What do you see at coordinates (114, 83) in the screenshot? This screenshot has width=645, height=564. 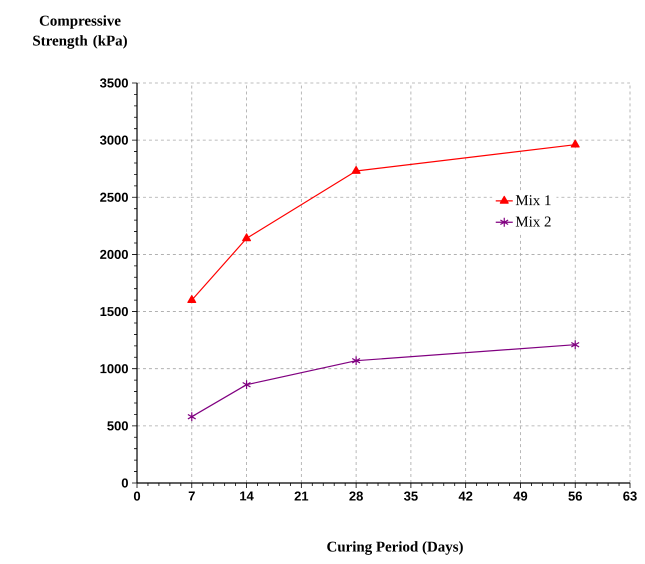 I see `y-tick-label: 3500` at bounding box center [114, 83].